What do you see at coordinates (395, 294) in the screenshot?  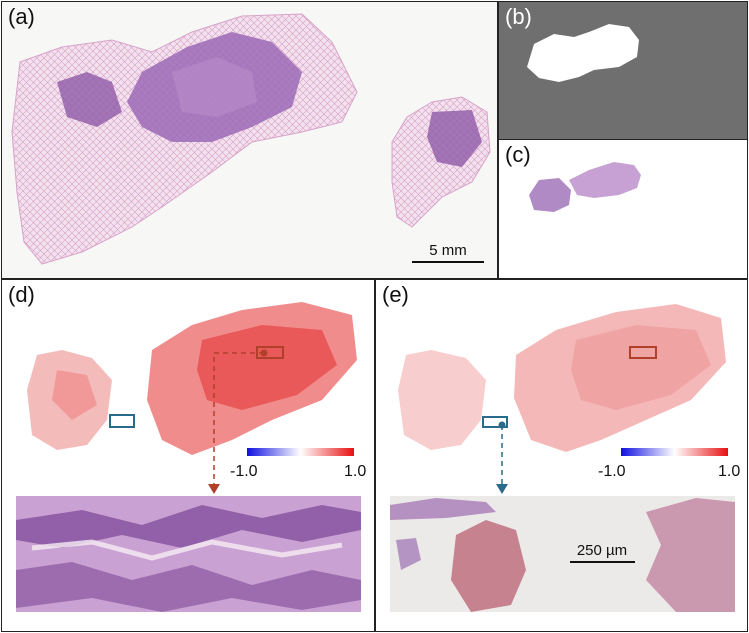 I see `panel-label-e: (e)` at bounding box center [395, 294].